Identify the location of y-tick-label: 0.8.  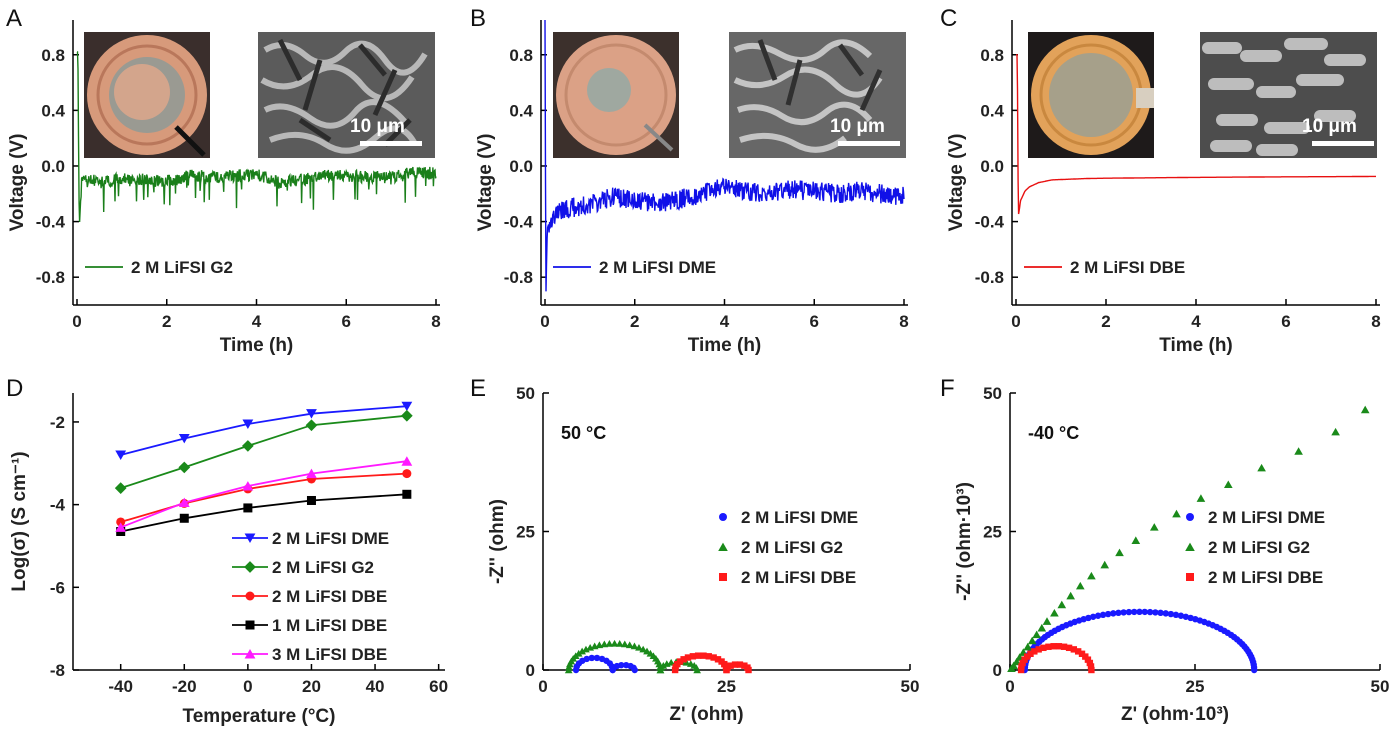
(53, 55).